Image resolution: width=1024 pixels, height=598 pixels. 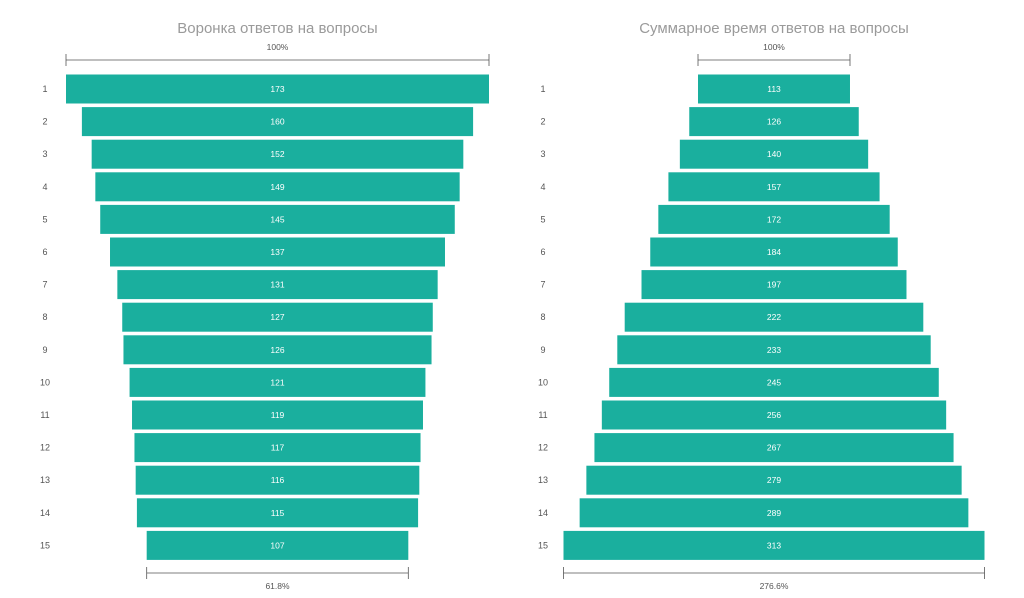 I want to click on time-value-label-14: 289, so click(x=774, y=513).